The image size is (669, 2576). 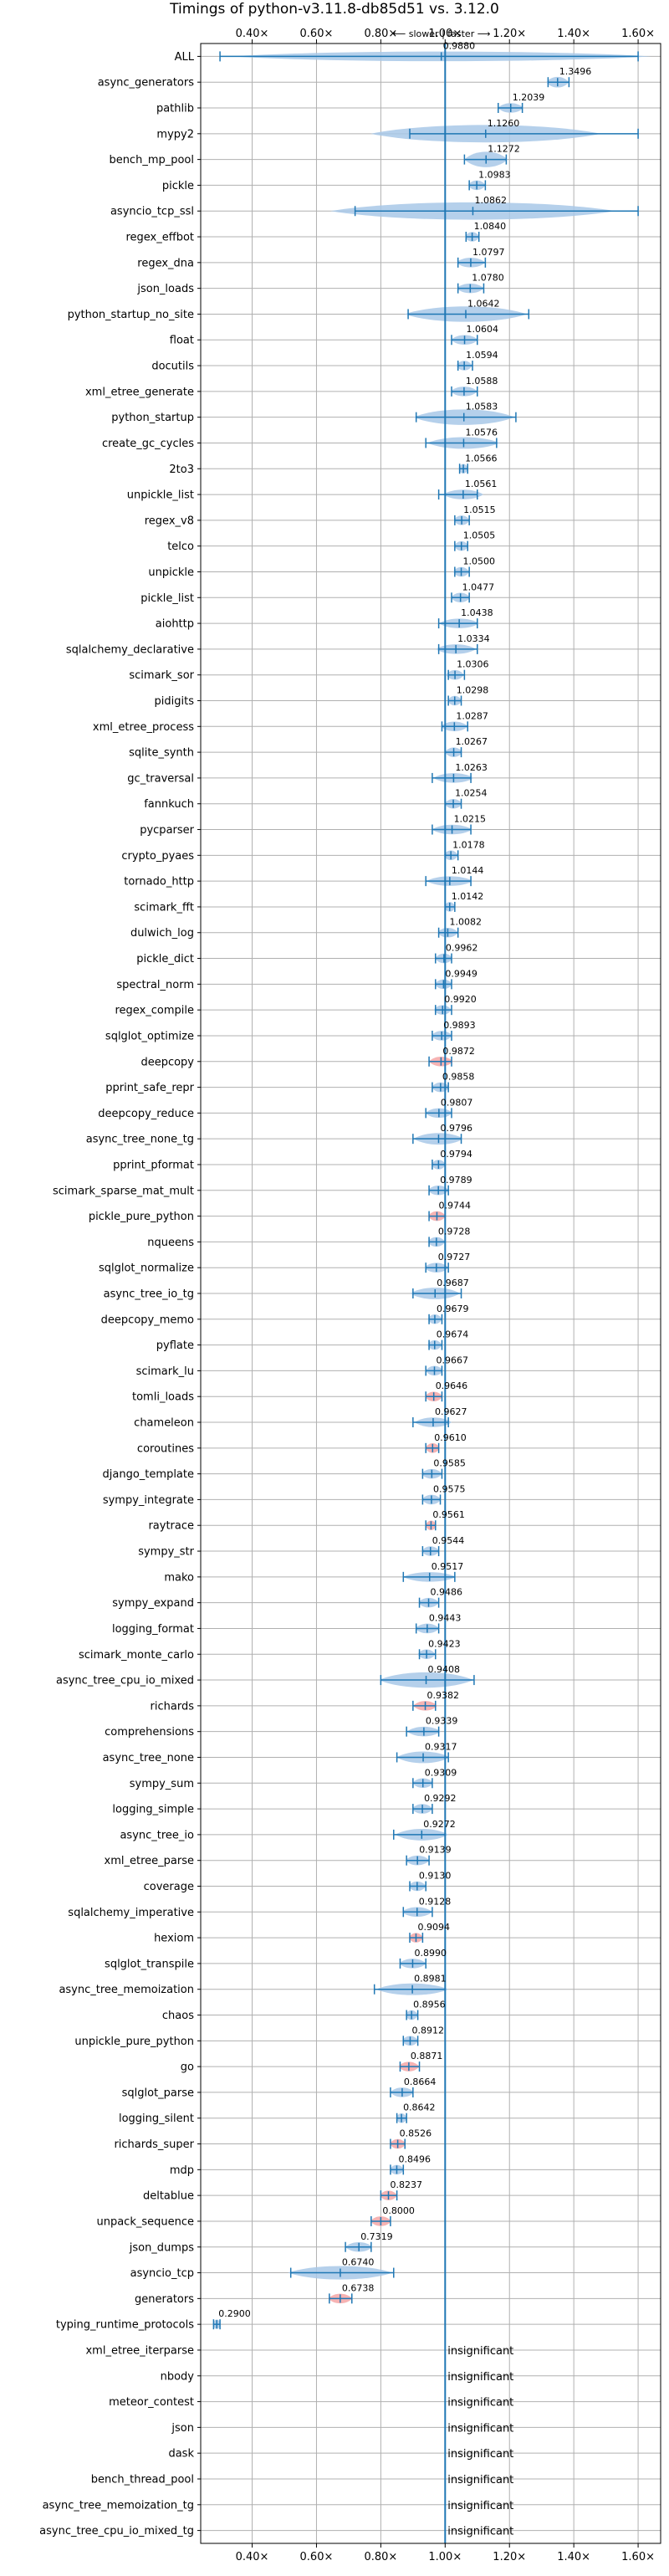 I want to click on mean-value-label: 0.9858, so click(x=459, y=1078).